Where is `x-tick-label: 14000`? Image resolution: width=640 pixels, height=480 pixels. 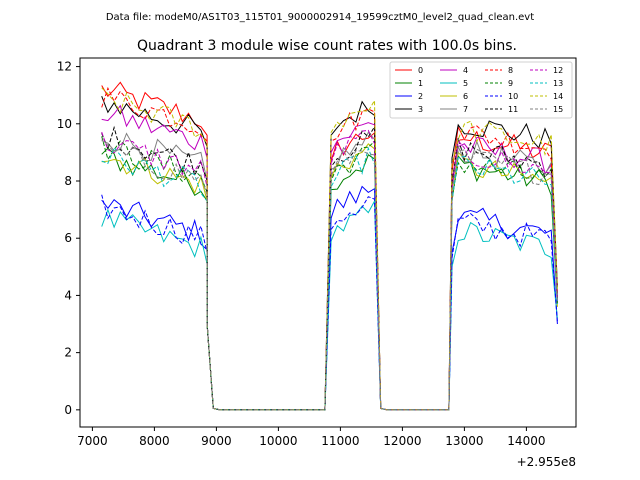 x-tick-label: 14000 is located at coordinates (526, 441).